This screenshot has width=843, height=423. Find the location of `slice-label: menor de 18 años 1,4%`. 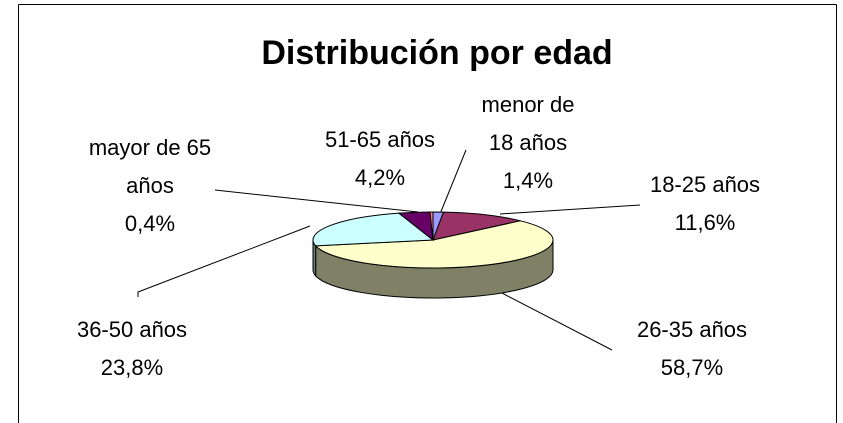

slice-label: menor de 18 años 1,4% is located at coordinates (528, 143).